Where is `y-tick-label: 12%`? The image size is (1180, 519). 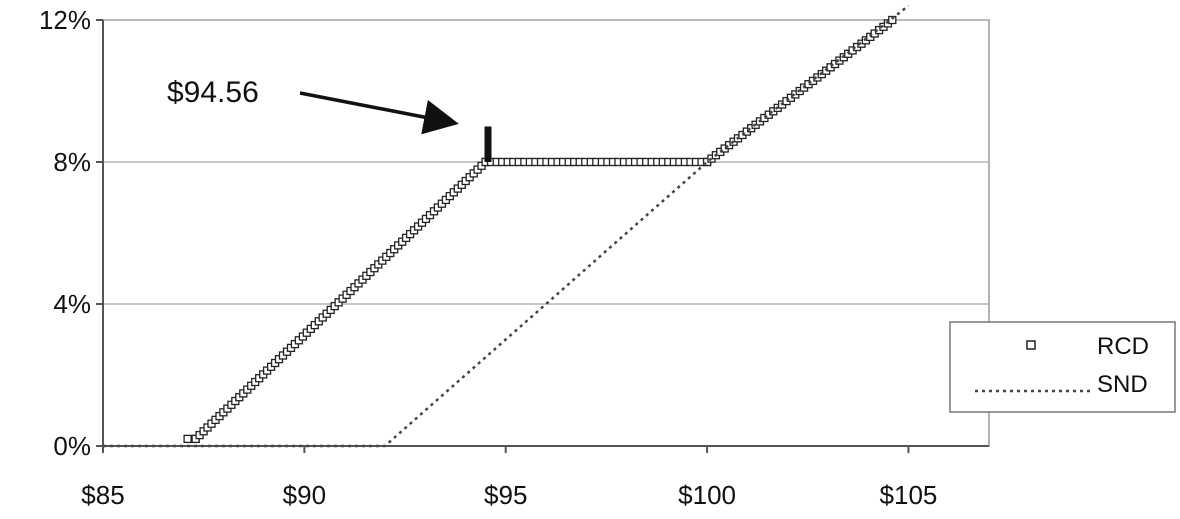 y-tick-label: 12% is located at coordinates (65, 20).